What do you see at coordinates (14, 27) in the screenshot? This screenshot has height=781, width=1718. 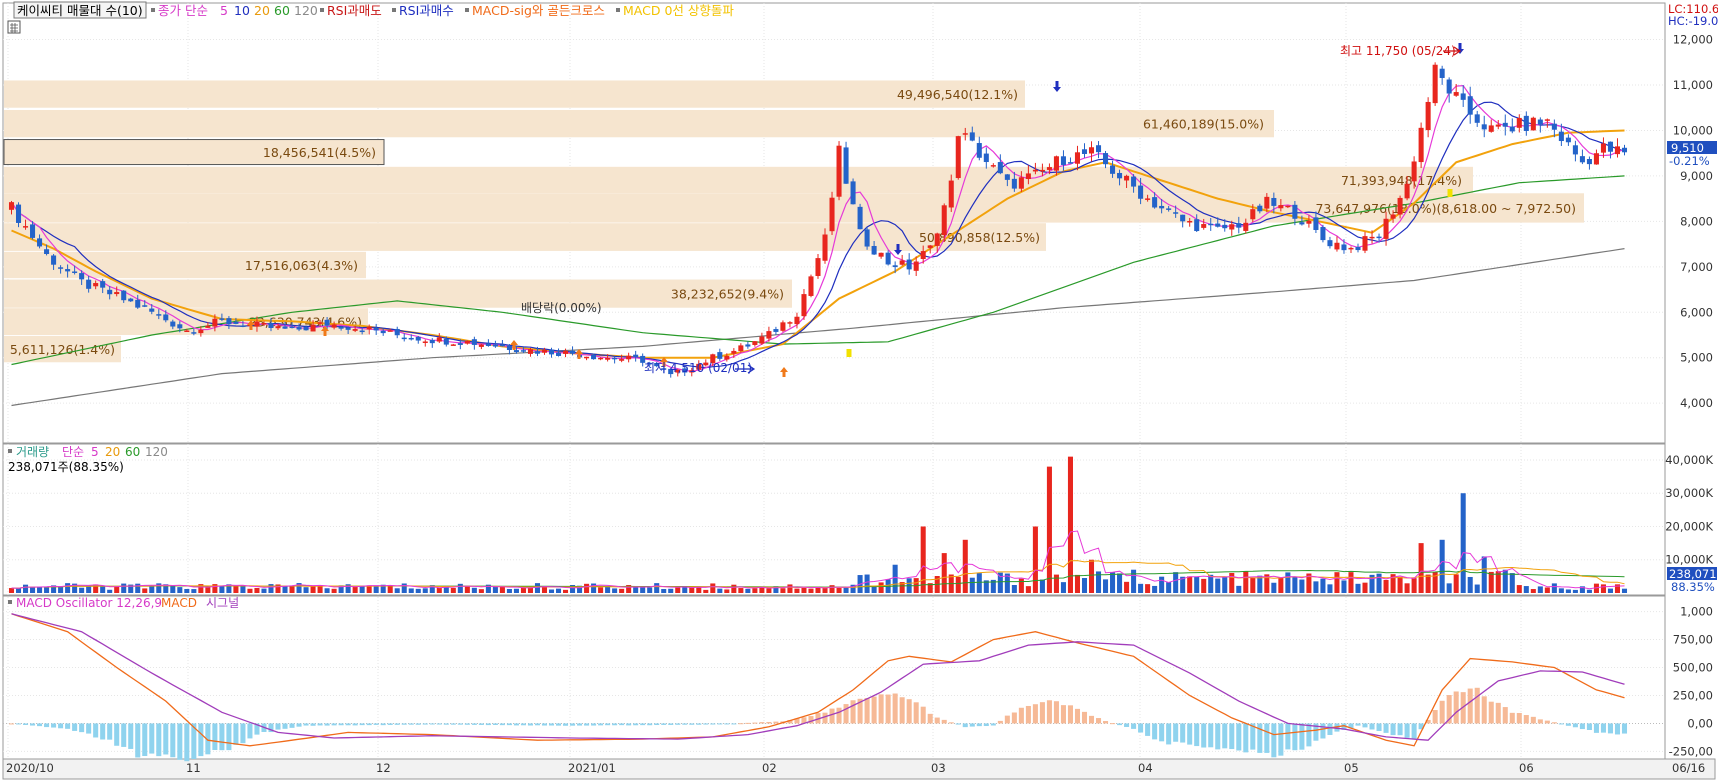 I see `grid-toggle-icon` at bounding box center [14, 27].